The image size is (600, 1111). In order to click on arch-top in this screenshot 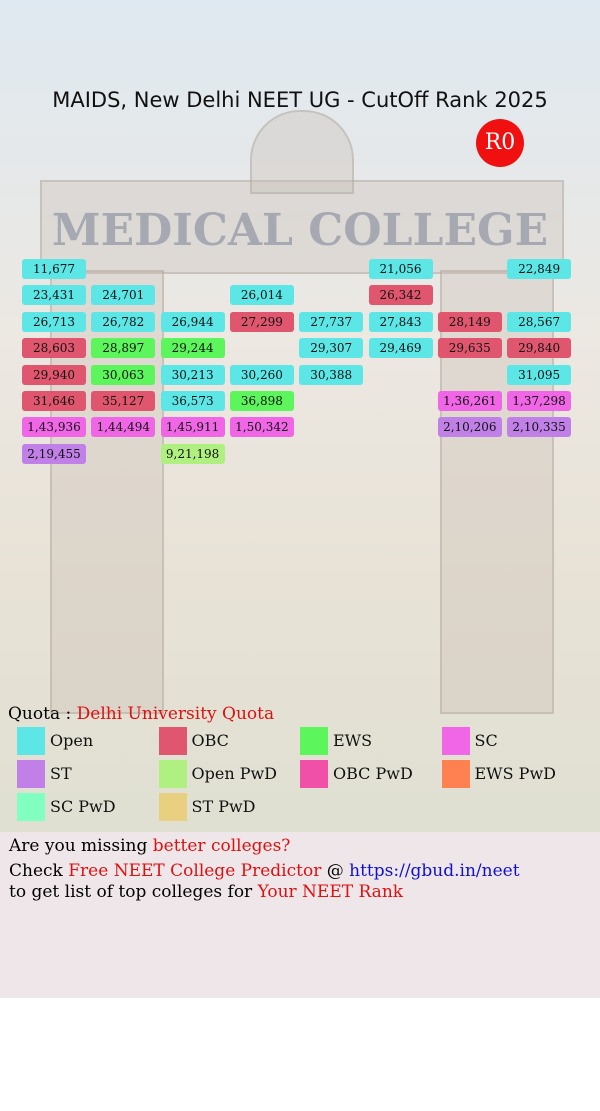, I will do `click(302, 227)`.